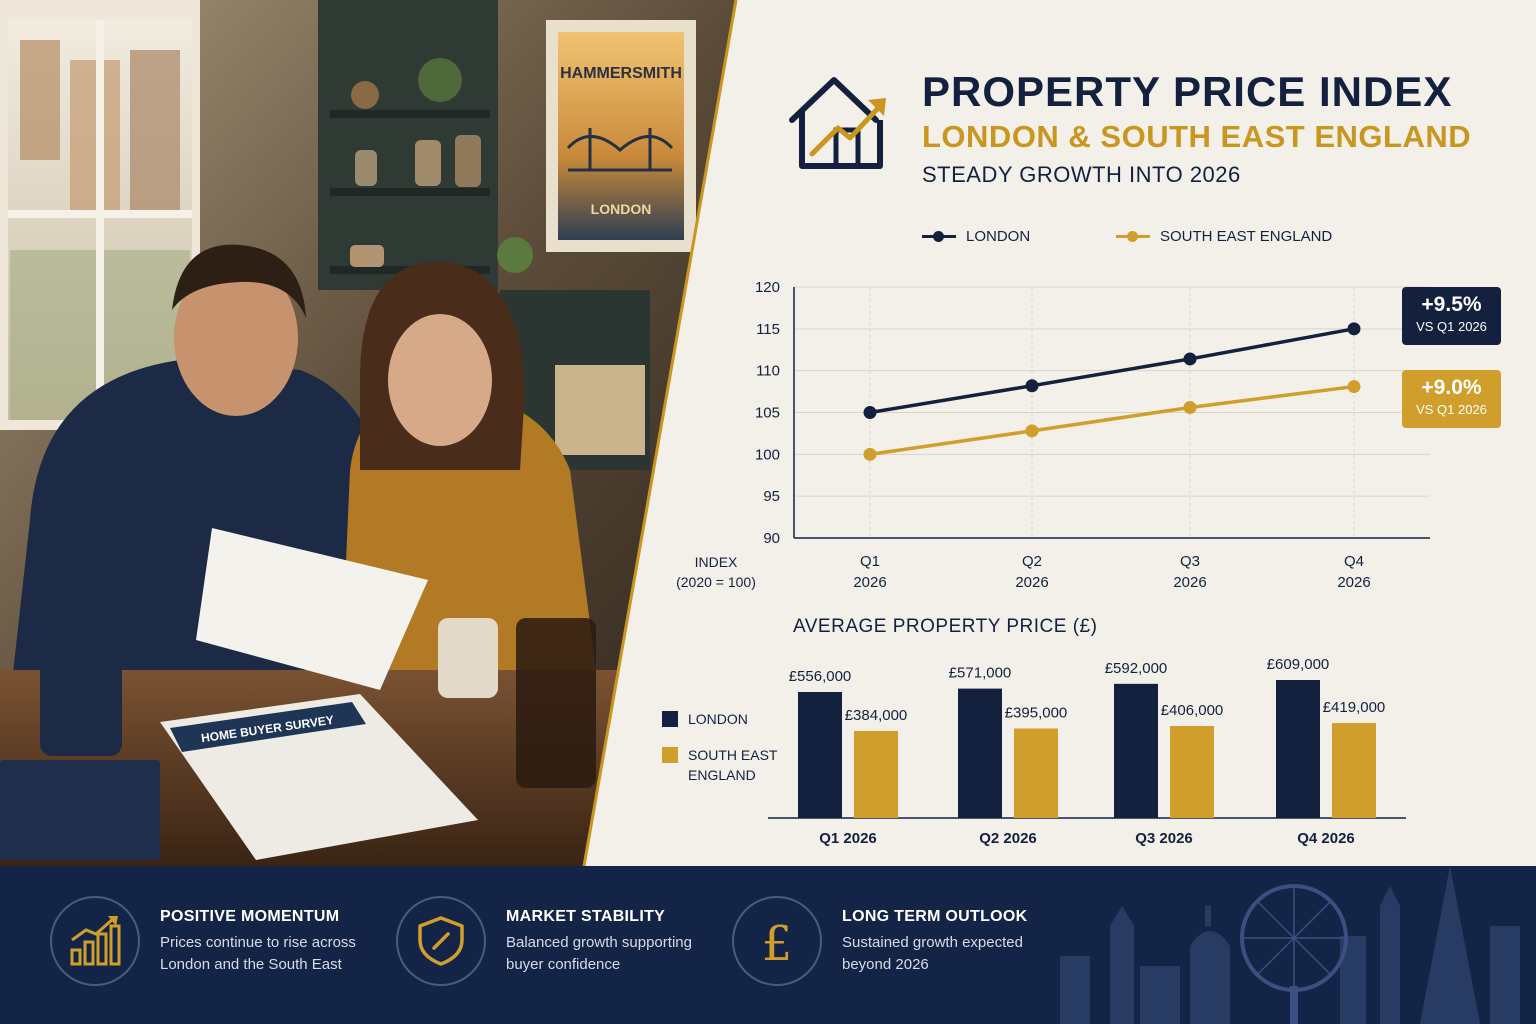  What do you see at coordinates (1246, 236) in the screenshot?
I see `legend-south-east-label: SOUTH EAST ENGLAND` at bounding box center [1246, 236].